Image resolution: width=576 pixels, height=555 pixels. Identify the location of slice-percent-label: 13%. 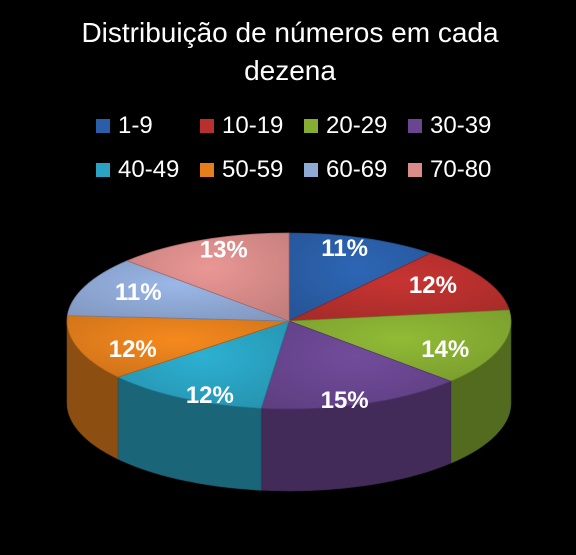
(224, 250).